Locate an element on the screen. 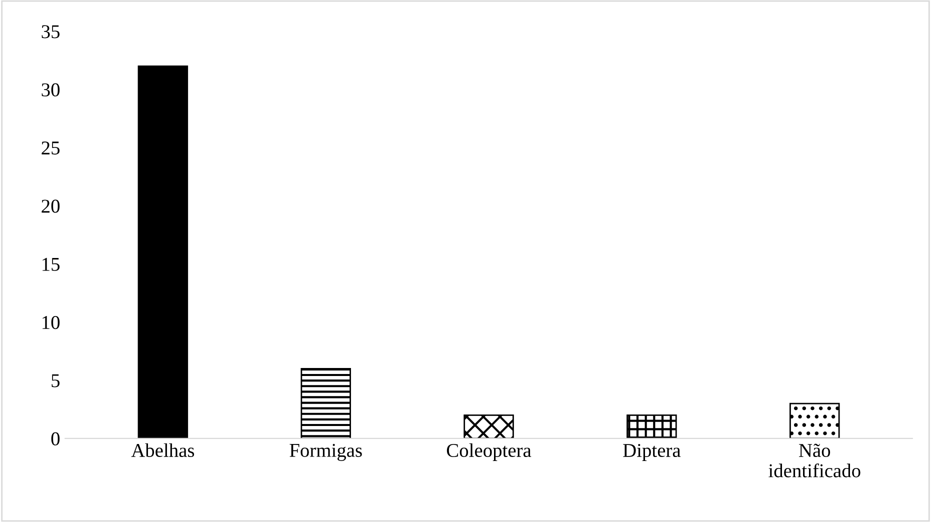  x-tick-label: Coleoptera is located at coordinates (489, 452).